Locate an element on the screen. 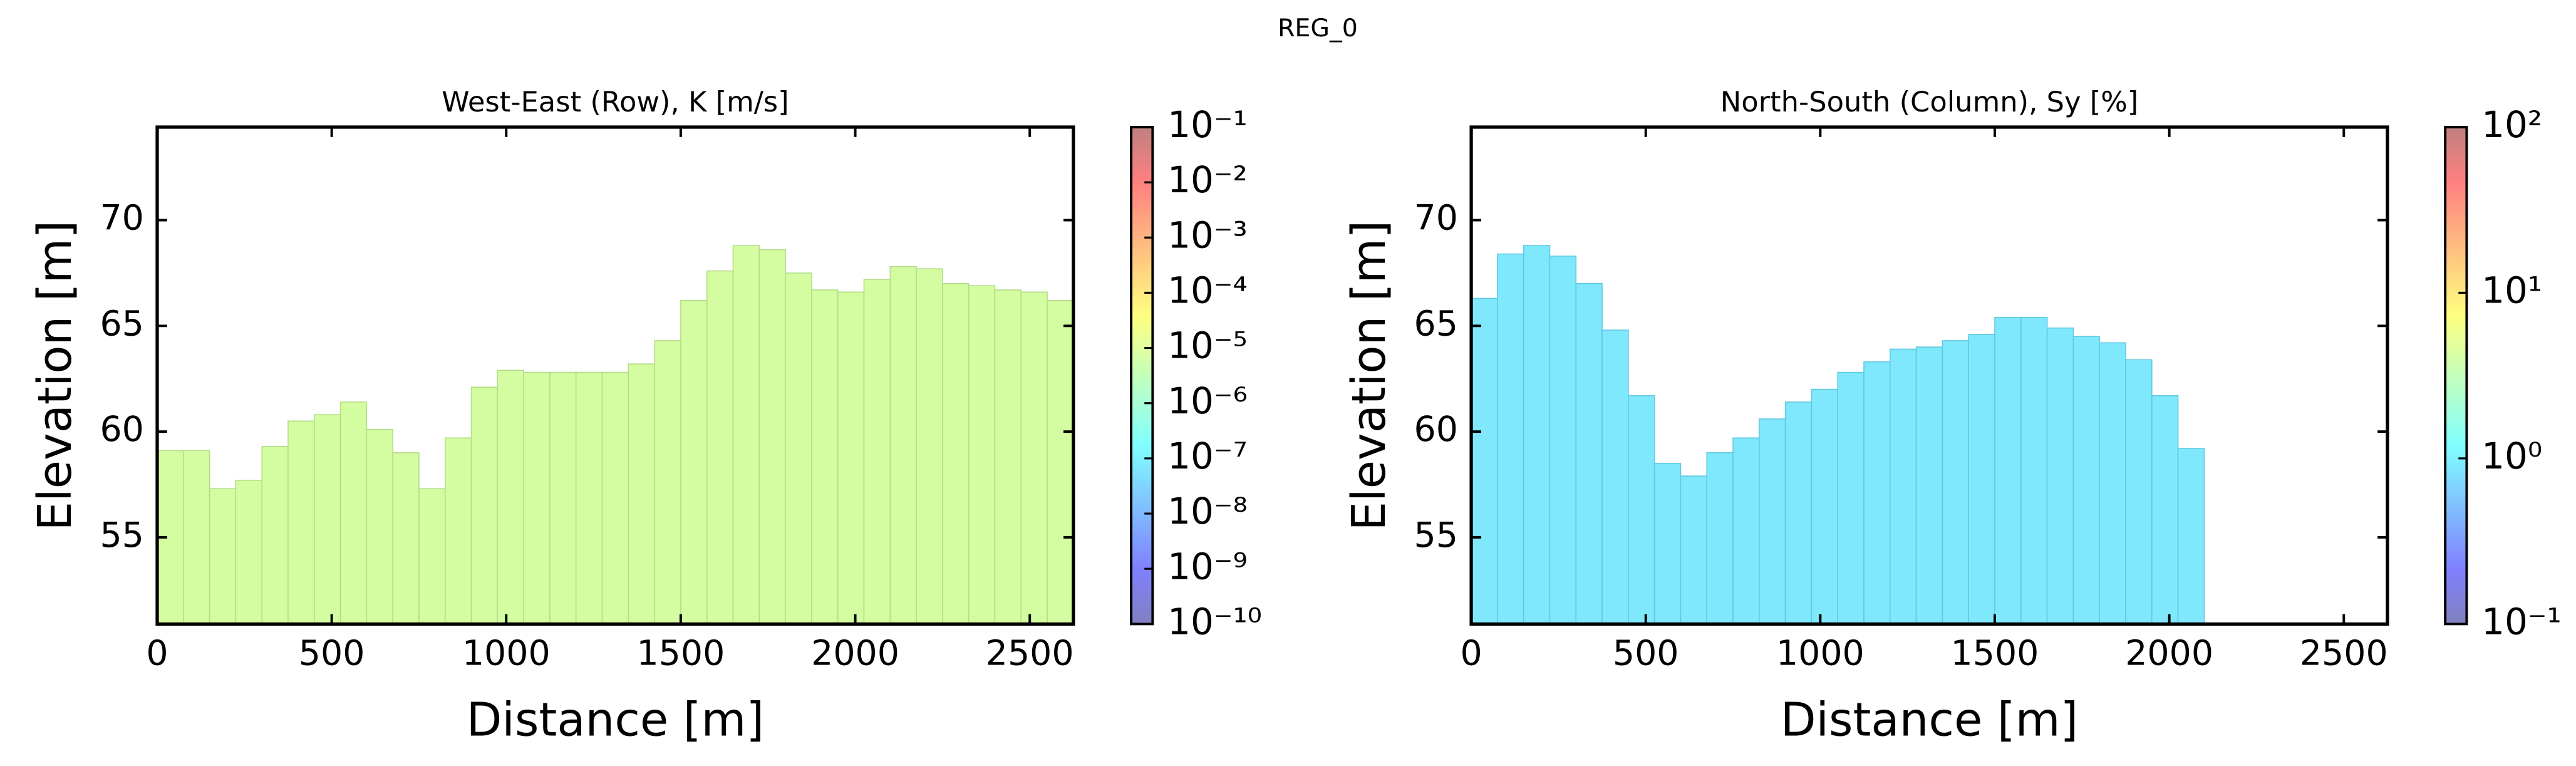  subplot-title: North-South (Column), Sy [%] is located at coordinates (1929, 101).